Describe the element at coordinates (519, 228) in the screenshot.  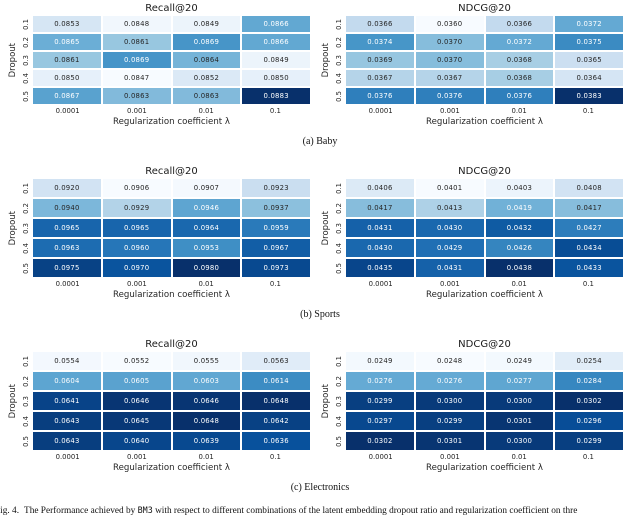
I see `heatmap-cell: 0.0432` at that location.